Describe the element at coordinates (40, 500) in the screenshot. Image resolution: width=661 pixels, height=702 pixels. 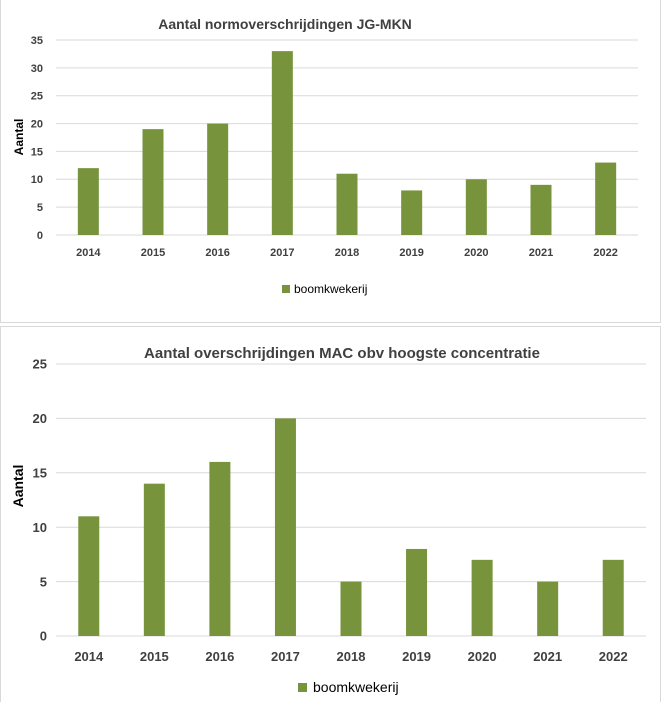
I see `chart-2-y-ticks: 0 5 10 15 20 25` at that location.